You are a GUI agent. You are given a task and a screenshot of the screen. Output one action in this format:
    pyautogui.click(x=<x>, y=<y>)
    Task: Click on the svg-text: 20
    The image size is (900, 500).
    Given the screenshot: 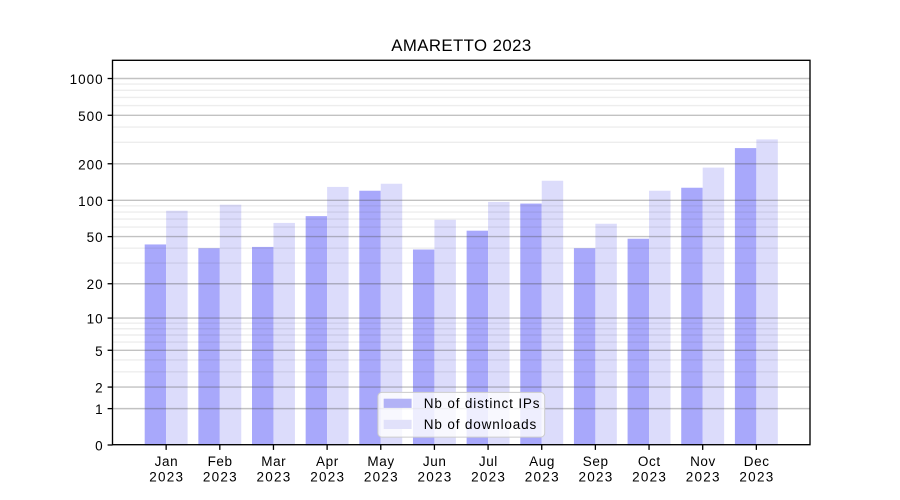 What is the action you would take?
    pyautogui.click(x=95, y=284)
    